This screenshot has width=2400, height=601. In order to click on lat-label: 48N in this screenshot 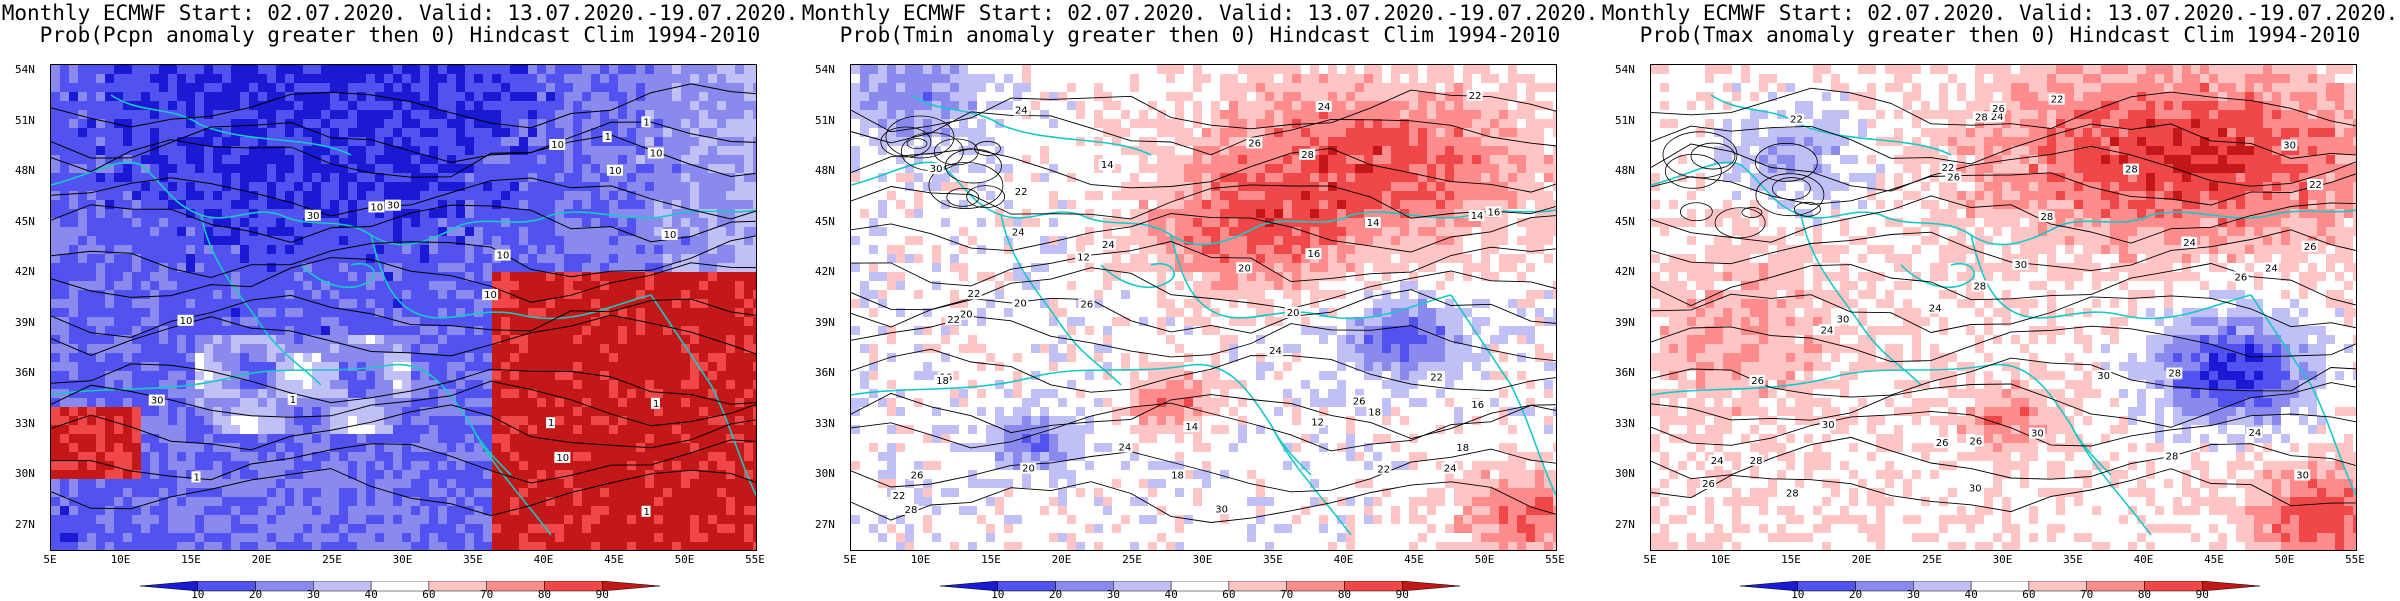, I will do `click(25, 170)`.